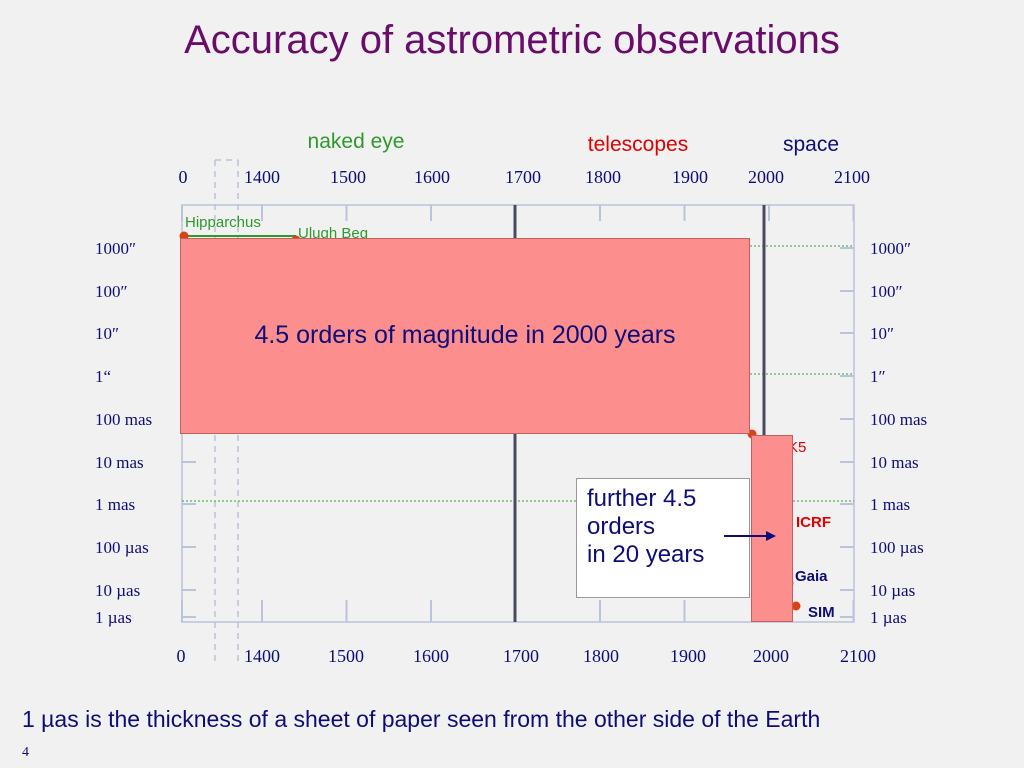 The image size is (1024, 768). I want to click on point-label-hipparchus: Hipparchus, so click(223, 222).